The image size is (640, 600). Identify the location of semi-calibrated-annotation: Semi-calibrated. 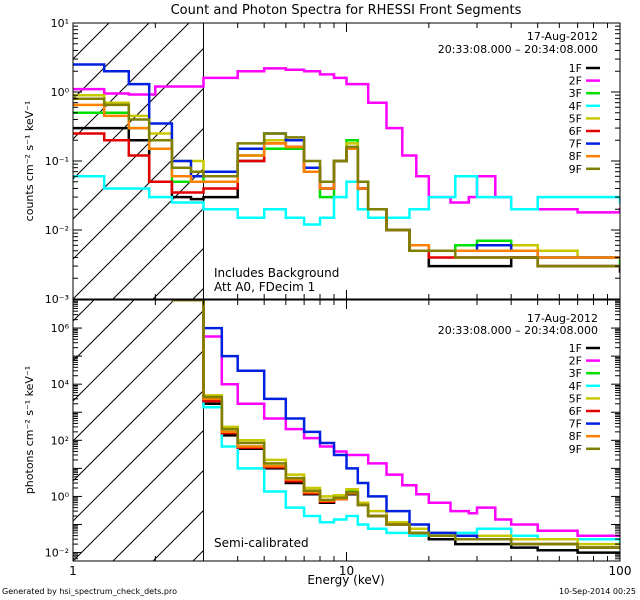
(261, 543).